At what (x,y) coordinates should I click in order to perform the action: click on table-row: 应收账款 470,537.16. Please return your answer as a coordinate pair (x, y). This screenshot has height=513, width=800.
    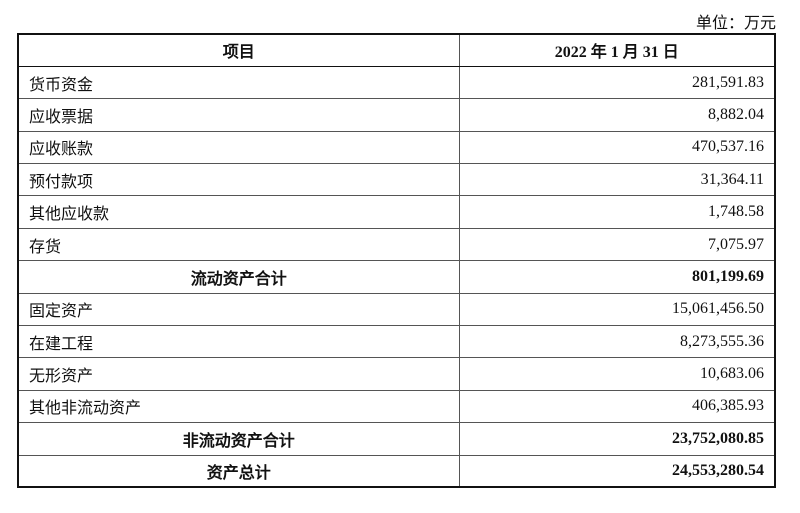
    Looking at the image, I should click on (396, 147).